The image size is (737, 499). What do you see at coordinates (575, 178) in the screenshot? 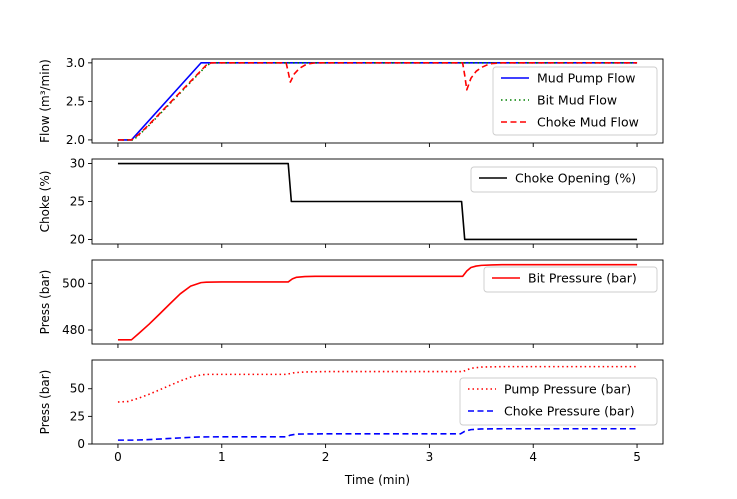
I see `legend-label-choke-opening: Choke Opening (%)` at bounding box center [575, 178].